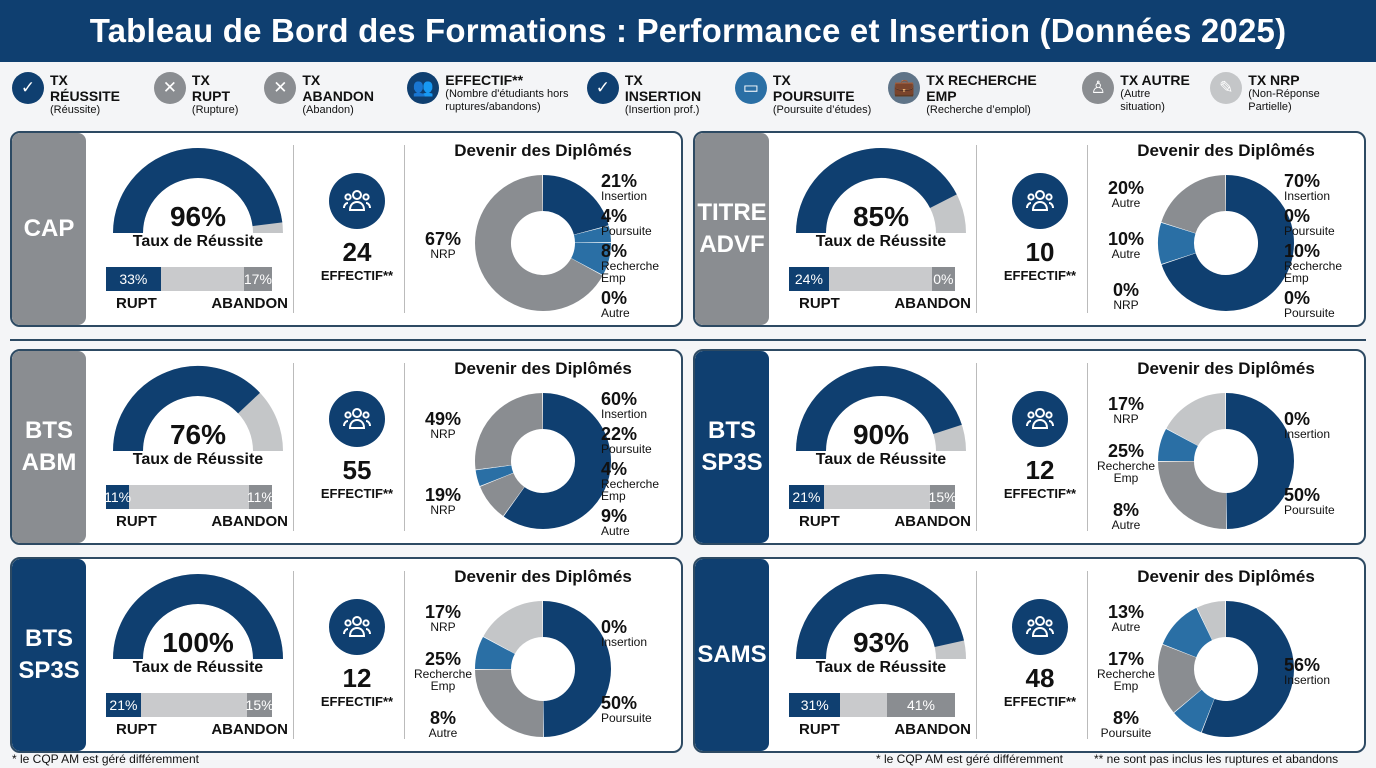 The height and width of the screenshot is (768, 1376). I want to click on gauge-fill, so click(879, 409).